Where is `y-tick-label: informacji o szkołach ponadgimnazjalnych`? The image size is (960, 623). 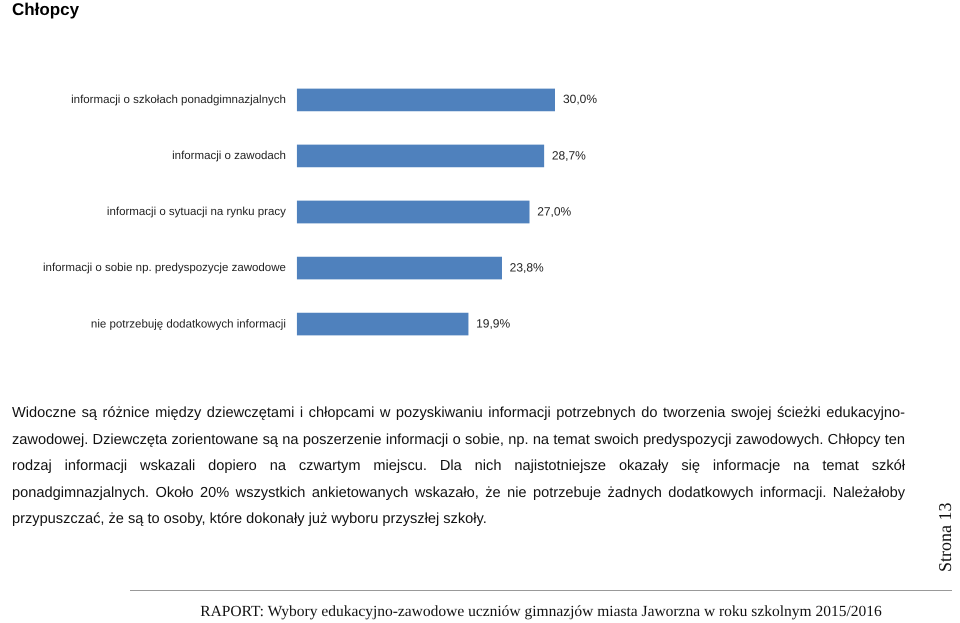
y-tick-label: informacji o szkołach ponadgimnazjalnych is located at coordinates (178, 100).